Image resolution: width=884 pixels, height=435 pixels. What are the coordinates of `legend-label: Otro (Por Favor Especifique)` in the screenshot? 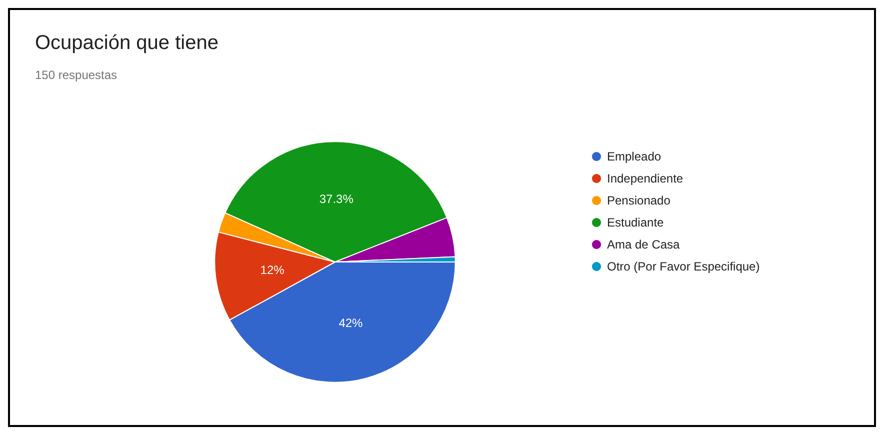 It's located at (683, 267).